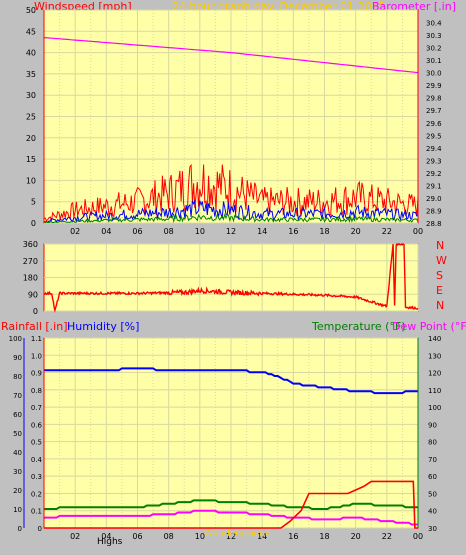 The image size is (466, 555). Describe the element at coordinates (30, 278) in the screenshot. I see `direction-tick-label: 180` at that location.